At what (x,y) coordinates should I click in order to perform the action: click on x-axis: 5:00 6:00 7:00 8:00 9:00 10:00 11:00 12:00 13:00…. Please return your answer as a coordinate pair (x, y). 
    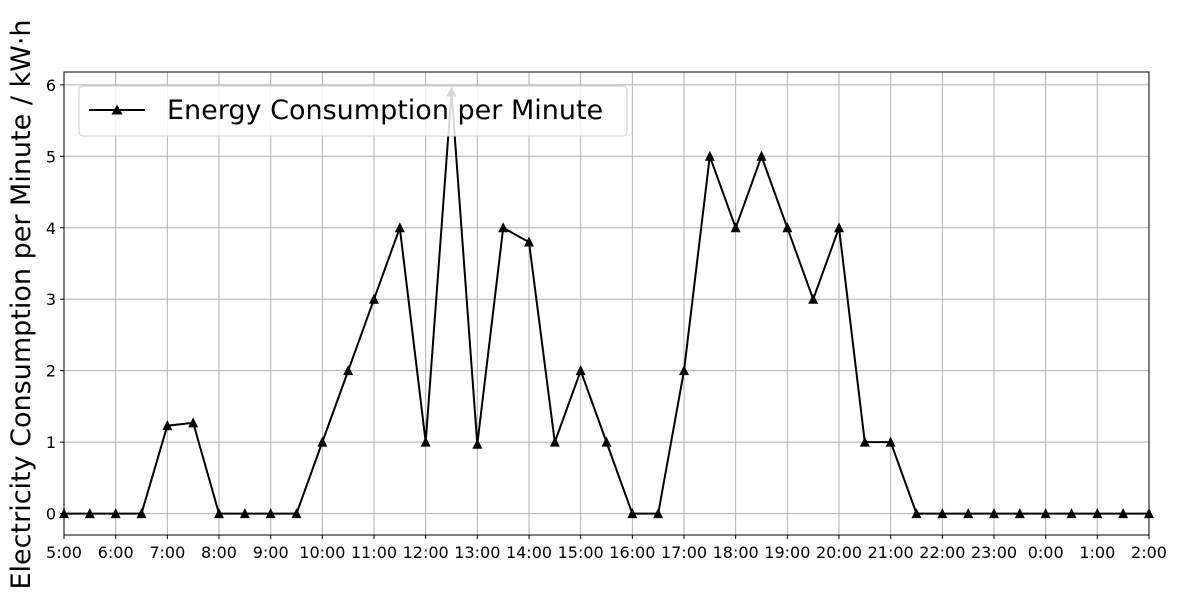
    Looking at the image, I should click on (606, 548).